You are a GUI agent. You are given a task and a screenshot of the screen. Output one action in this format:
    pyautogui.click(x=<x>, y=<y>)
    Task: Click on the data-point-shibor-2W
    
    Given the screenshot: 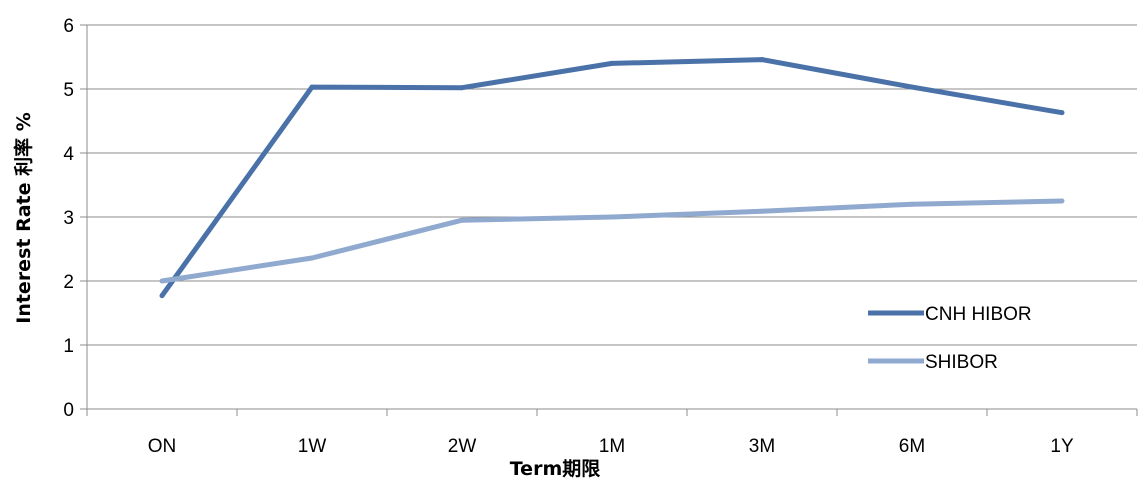 What is the action you would take?
    pyautogui.click(x=462, y=220)
    